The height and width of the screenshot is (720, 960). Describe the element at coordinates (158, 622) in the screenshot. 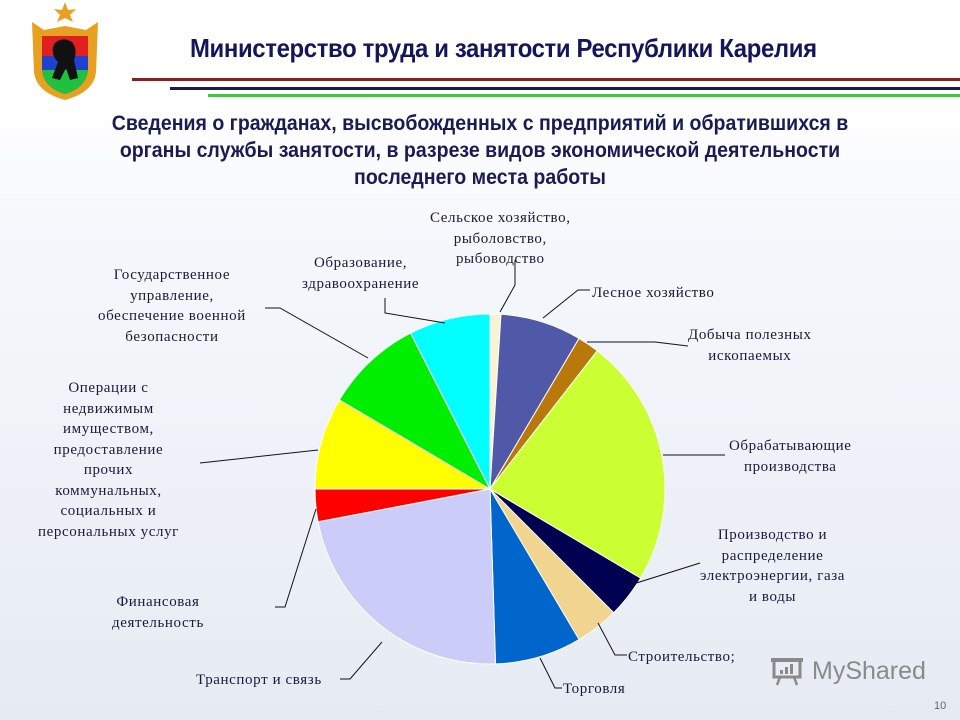

I see `label-line: деятельность` at that location.